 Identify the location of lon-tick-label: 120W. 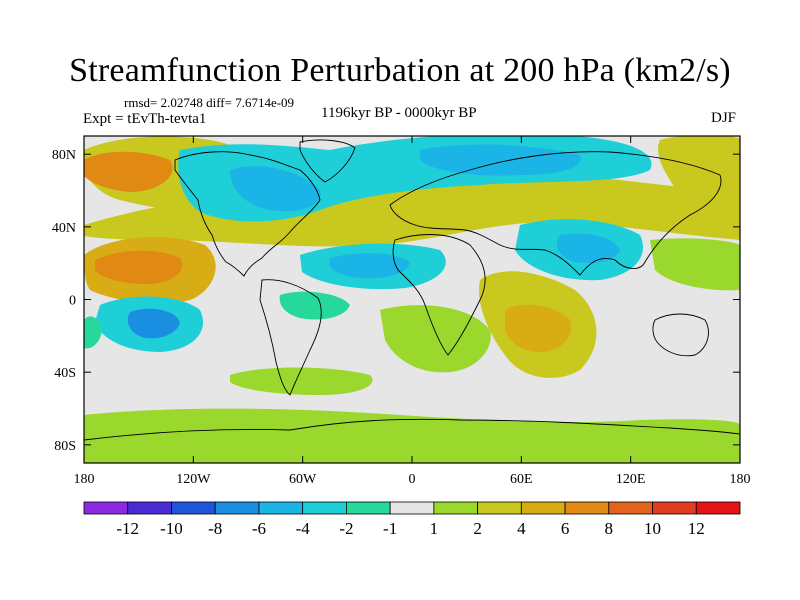
(193, 479).